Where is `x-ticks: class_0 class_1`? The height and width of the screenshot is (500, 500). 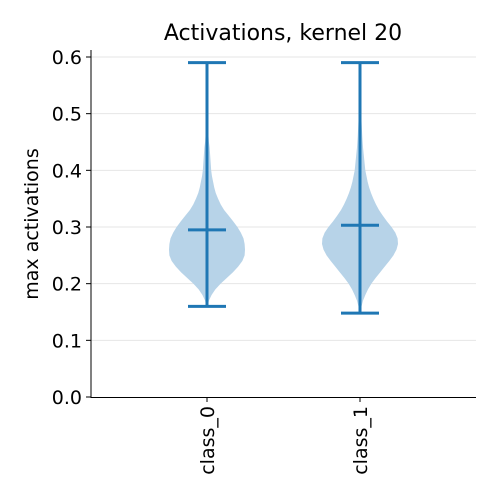
x-ticks: class_0 class_1 is located at coordinates (284, 436).